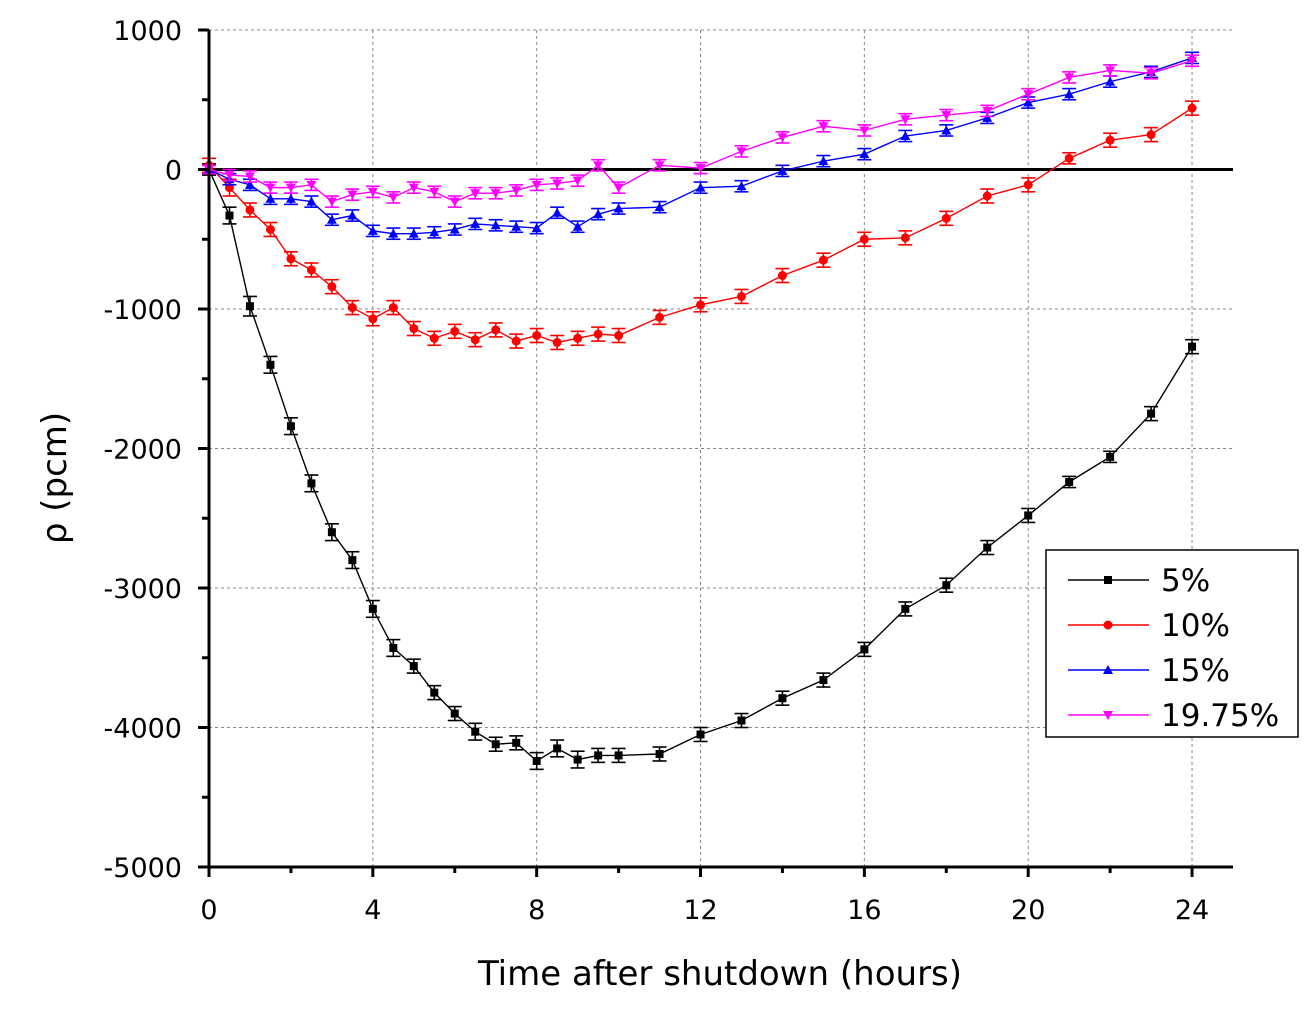 The width and height of the screenshot is (1312, 1015). I want to click on y-tick-label: -2000, so click(143, 450).